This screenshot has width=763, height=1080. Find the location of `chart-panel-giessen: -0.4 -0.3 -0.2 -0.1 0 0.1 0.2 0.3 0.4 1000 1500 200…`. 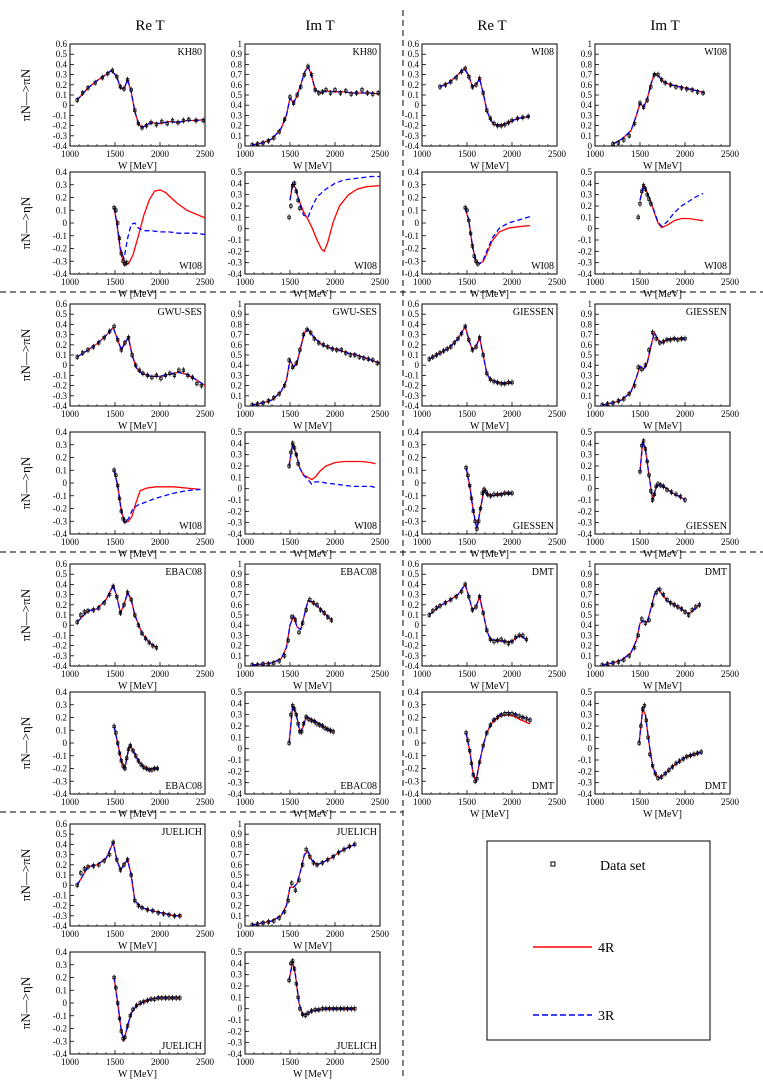

chart-panel-giessen: -0.4 -0.3 -0.2 -0.1 0 0.1 0.2 0.3 0.4 1000 1500 200… is located at coordinates (486, 493).